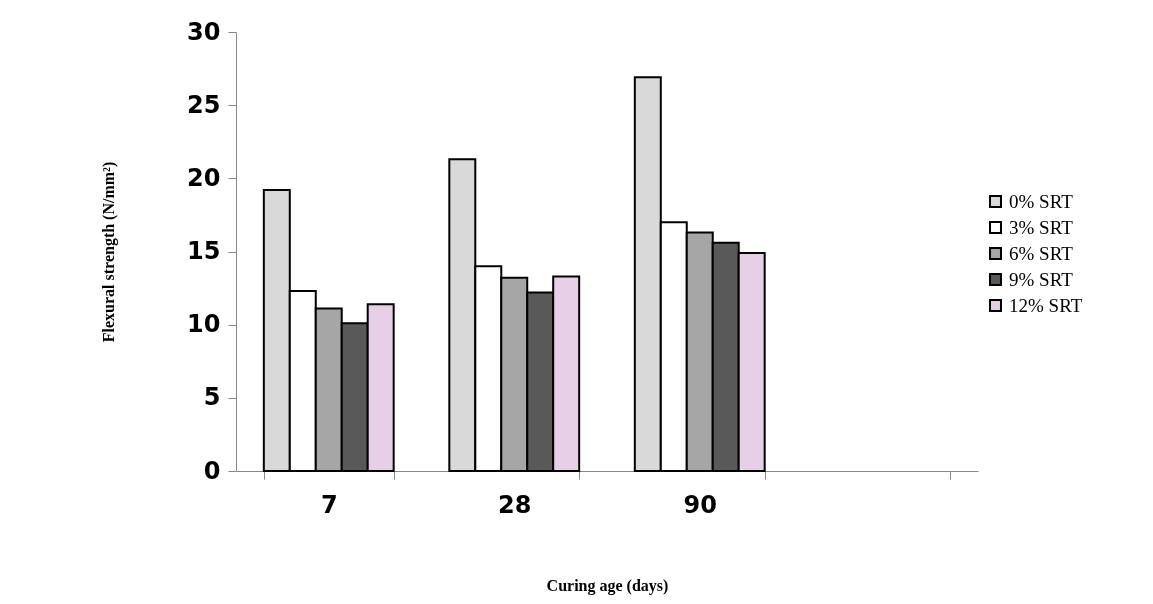 The height and width of the screenshot is (604, 1153). What do you see at coordinates (329, 504) in the screenshot?
I see `x-tick-label: 7` at bounding box center [329, 504].